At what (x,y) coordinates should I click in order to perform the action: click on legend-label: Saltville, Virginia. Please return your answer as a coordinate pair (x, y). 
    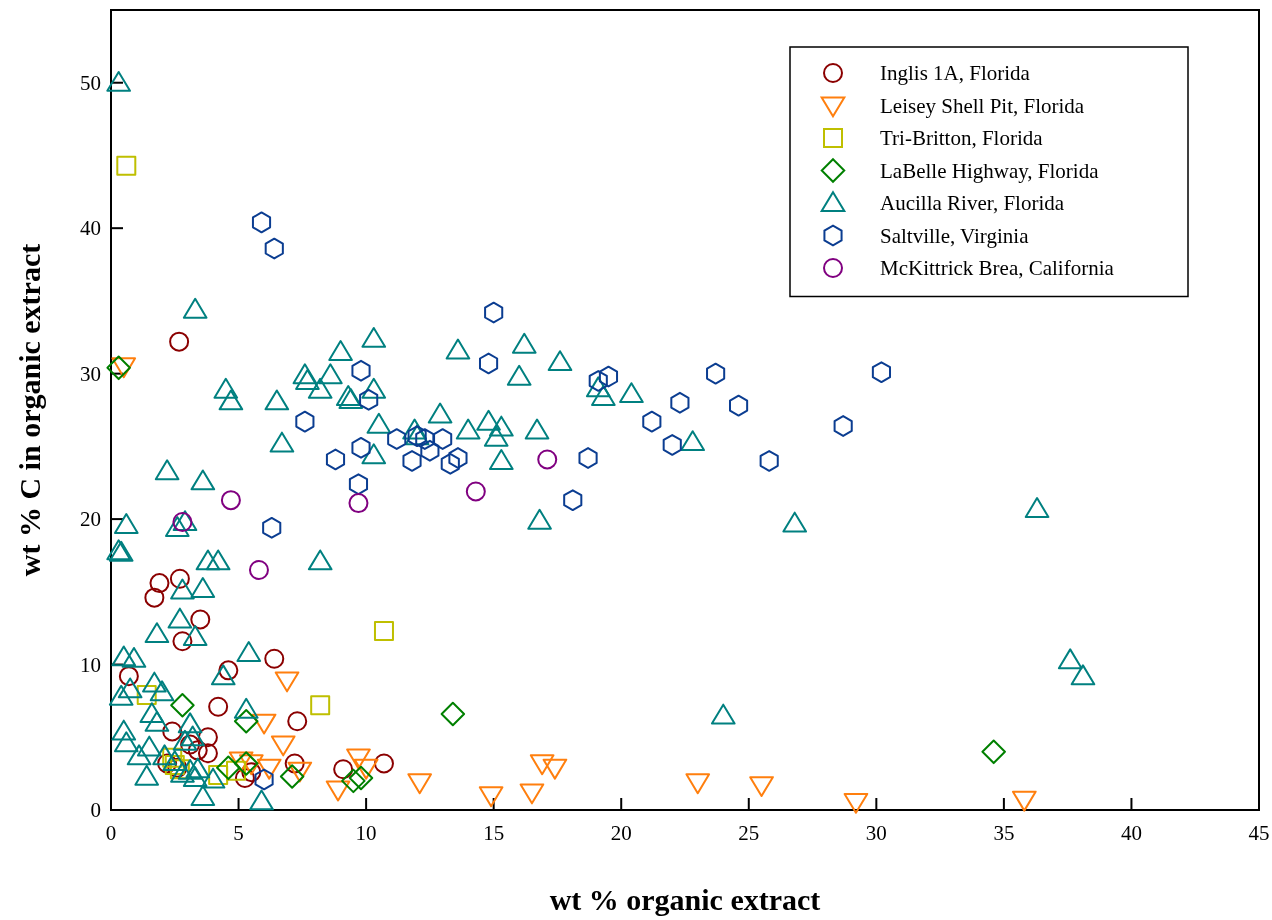
    Looking at the image, I should click on (955, 235).